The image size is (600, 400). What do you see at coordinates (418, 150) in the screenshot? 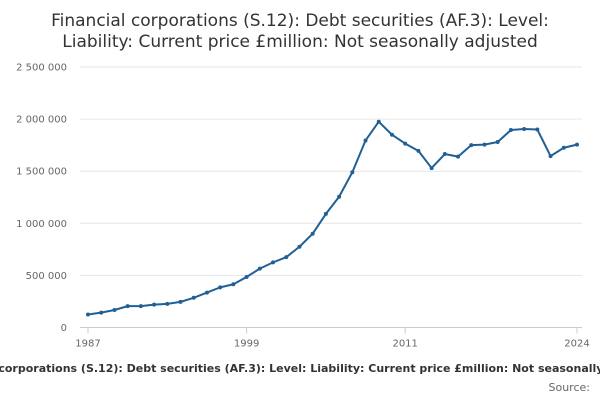
I see `data-point-2012` at bounding box center [418, 150].